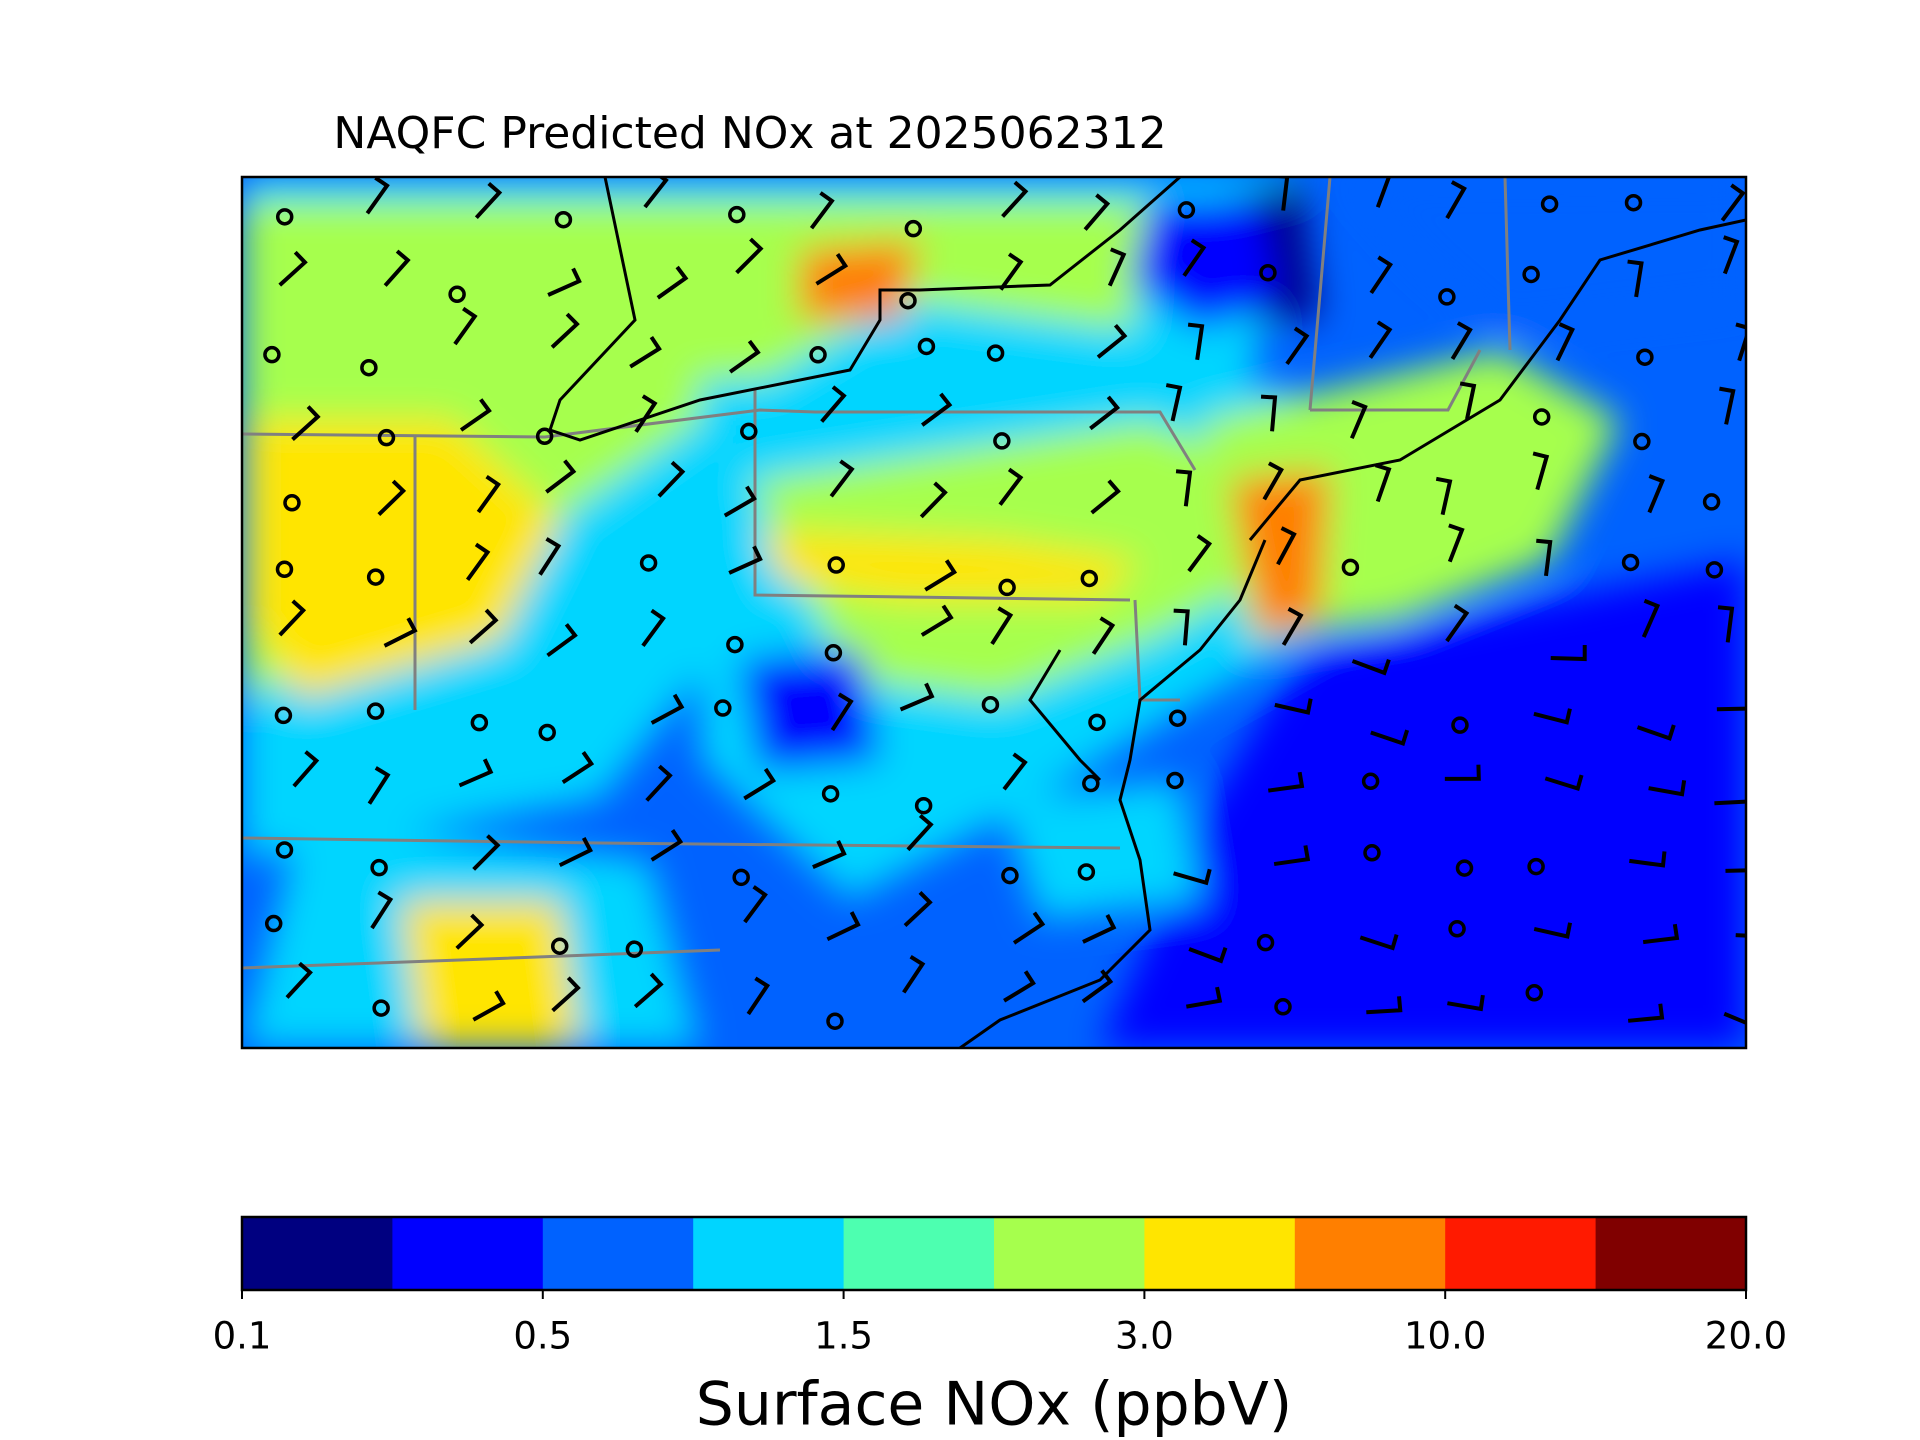  What do you see at coordinates (242, 1336) in the screenshot?
I see `colorbar-tick-label: 0.1` at bounding box center [242, 1336].